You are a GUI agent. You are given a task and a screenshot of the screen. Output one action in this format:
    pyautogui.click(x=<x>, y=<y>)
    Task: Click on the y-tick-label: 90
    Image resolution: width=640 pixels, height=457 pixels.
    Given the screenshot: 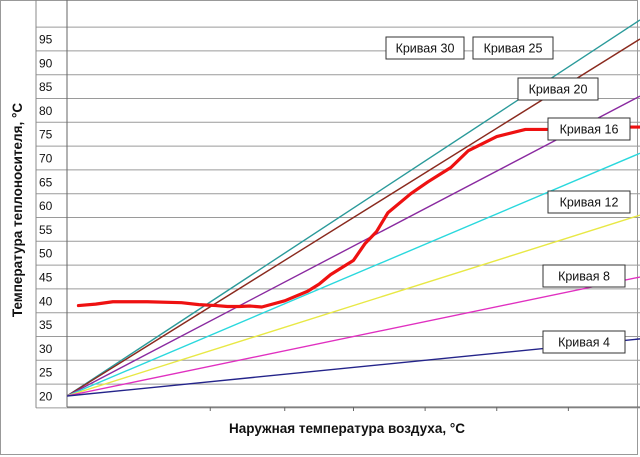 What is the action you would take?
    pyautogui.click(x=46, y=63)
    